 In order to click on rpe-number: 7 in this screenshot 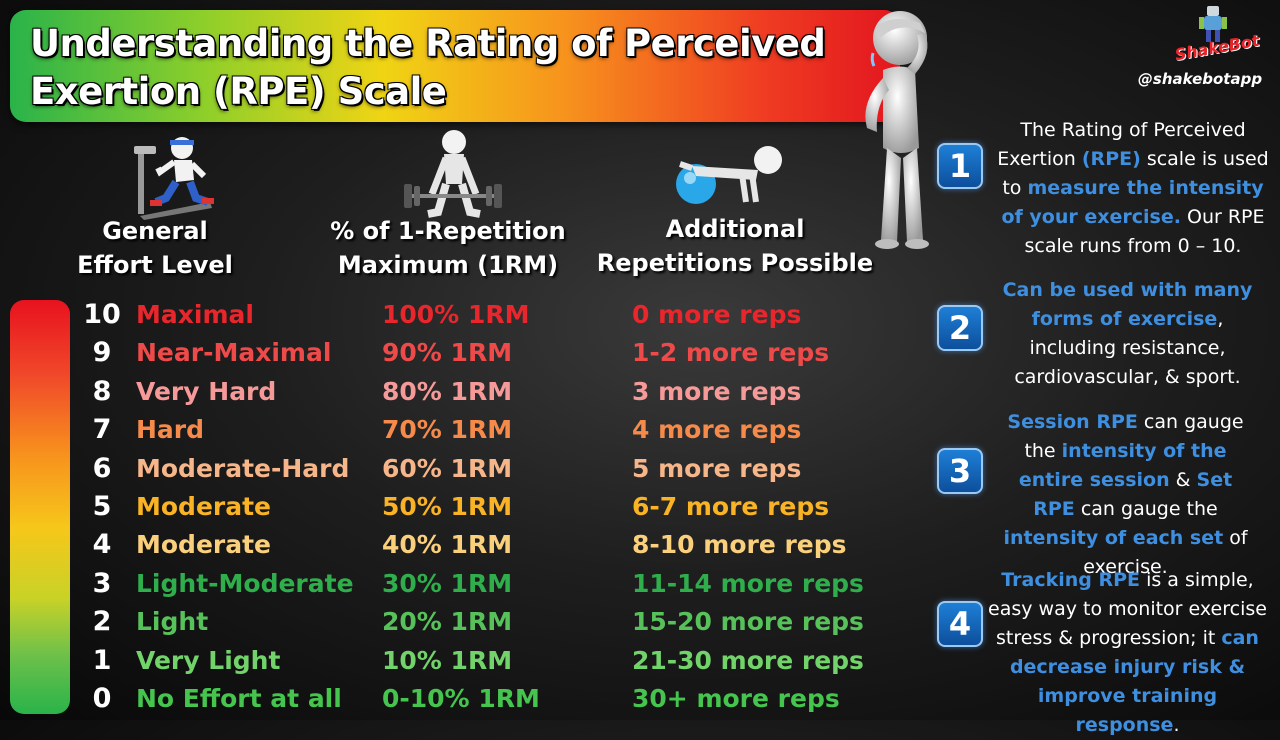, I will do `click(102, 429)`.